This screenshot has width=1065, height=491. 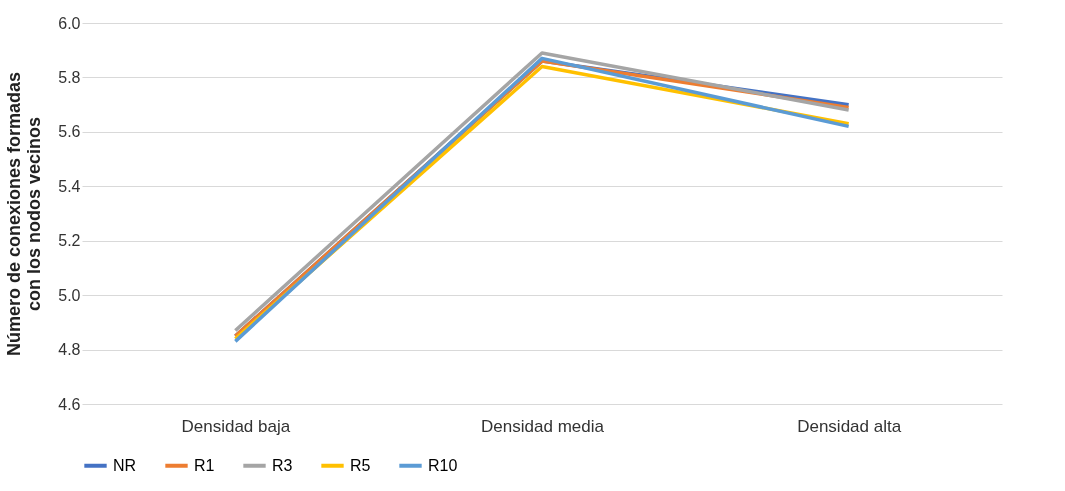 I want to click on y-tick-label: 5.8, so click(x=69, y=77).